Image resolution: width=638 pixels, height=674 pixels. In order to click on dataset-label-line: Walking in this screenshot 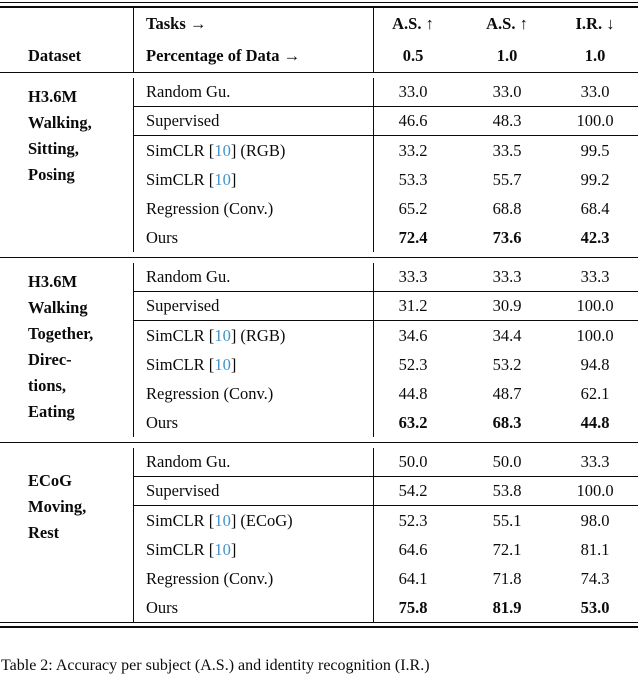, I will do `click(58, 307)`.